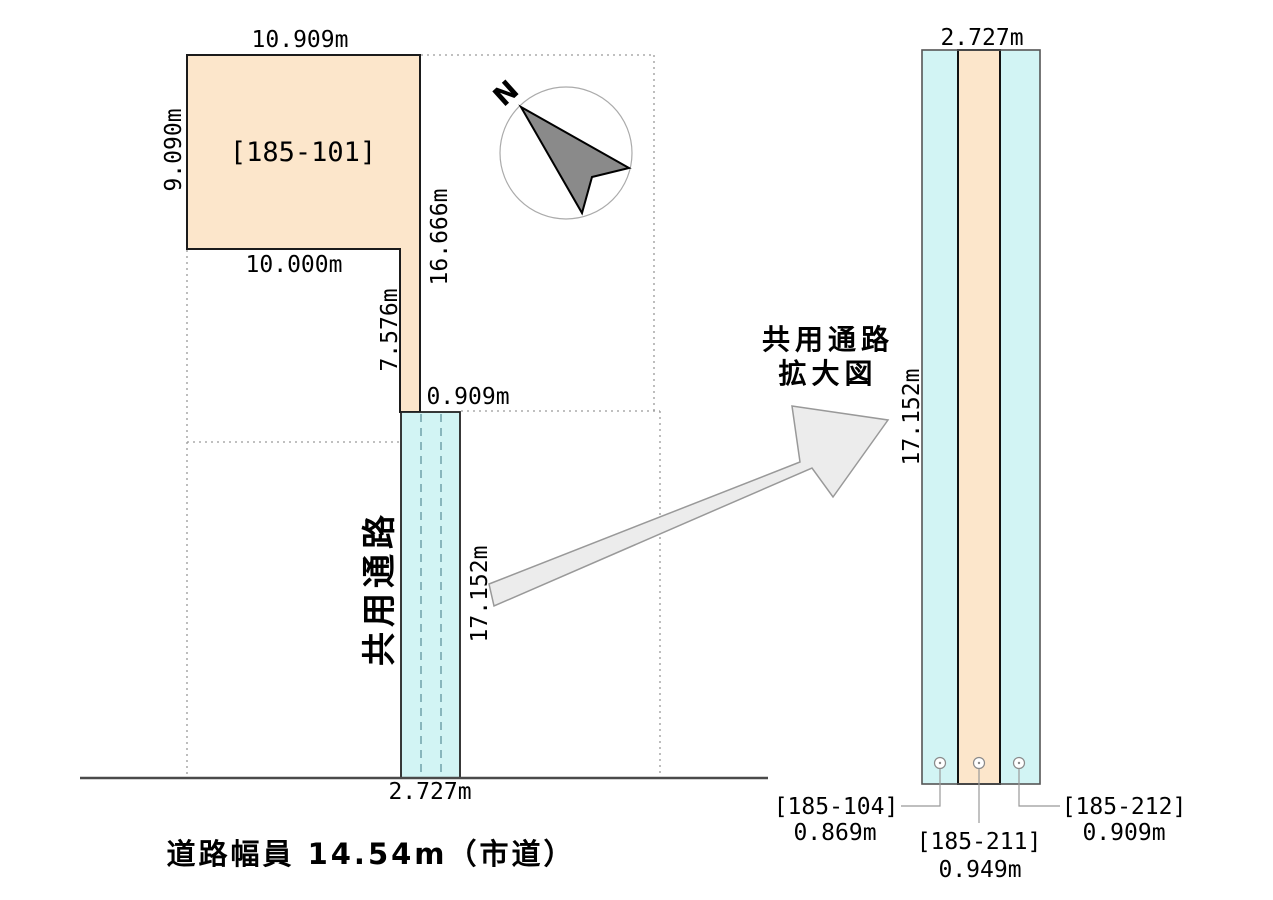 This screenshot has height=900, width=1273. What do you see at coordinates (480, 594) in the screenshot?
I see `dim-passage-length: 17.152m` at bounding box center [480, 594].